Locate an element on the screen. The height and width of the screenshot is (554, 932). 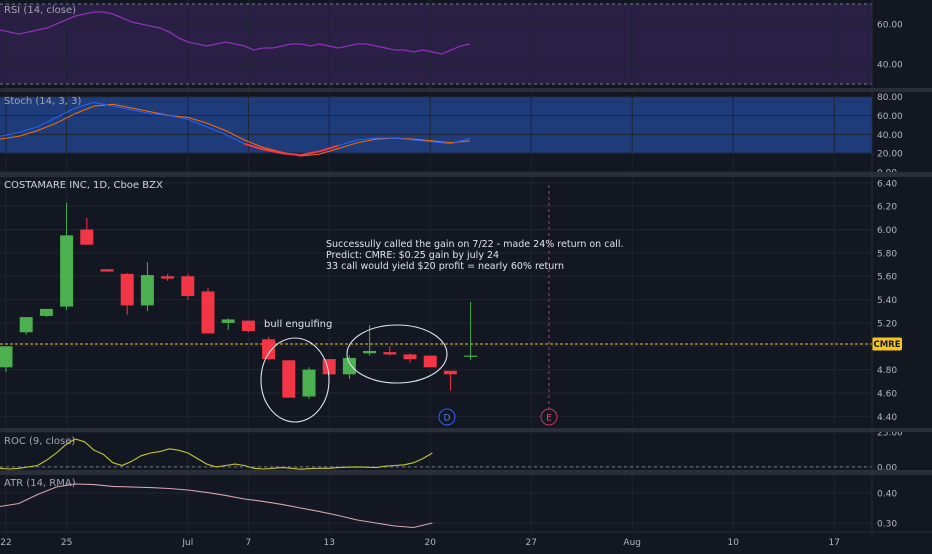
time-axis-label: 13 is located at coordinates (328, 543).